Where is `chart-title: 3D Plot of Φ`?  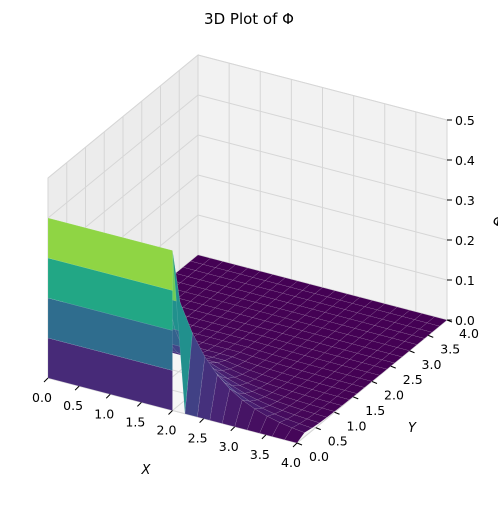 chart-title: 3D Plot of Φ is located at coordinates (249, 19).